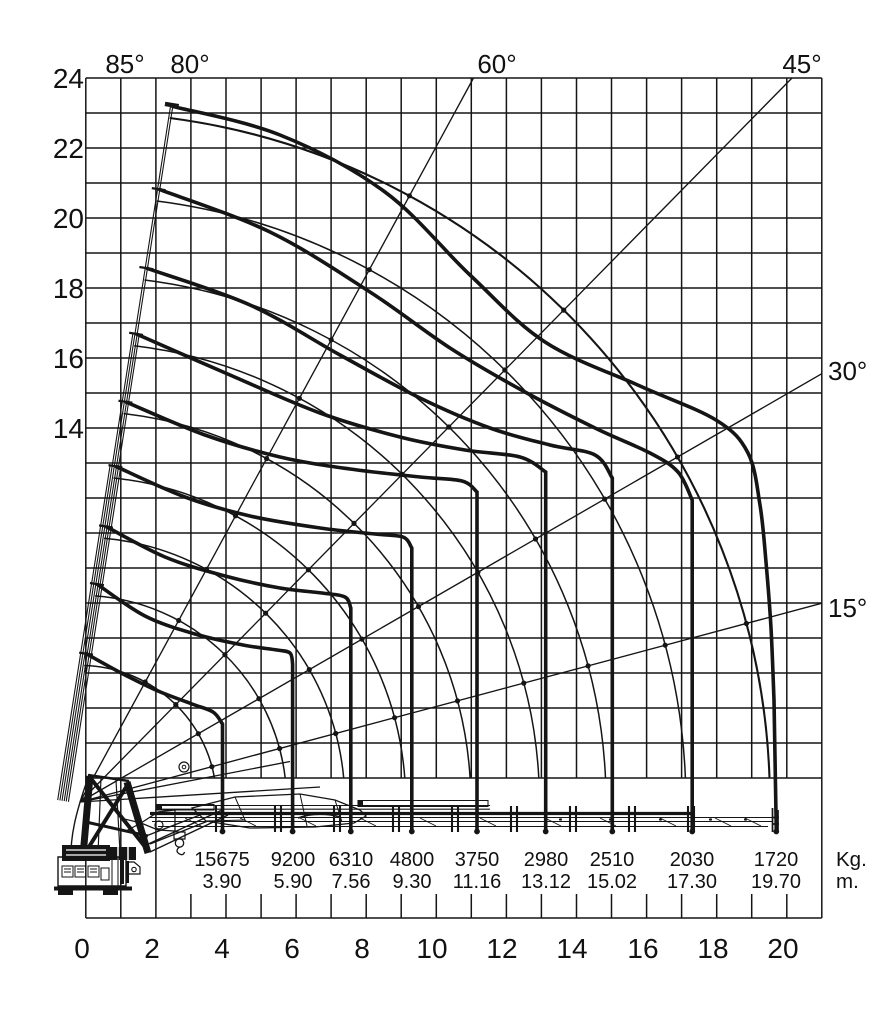 This screenshot has width=880, height=1024. Describe the element at coordinates (124, 64) in the screenshot. I see `svg-text: 85°` at that location.